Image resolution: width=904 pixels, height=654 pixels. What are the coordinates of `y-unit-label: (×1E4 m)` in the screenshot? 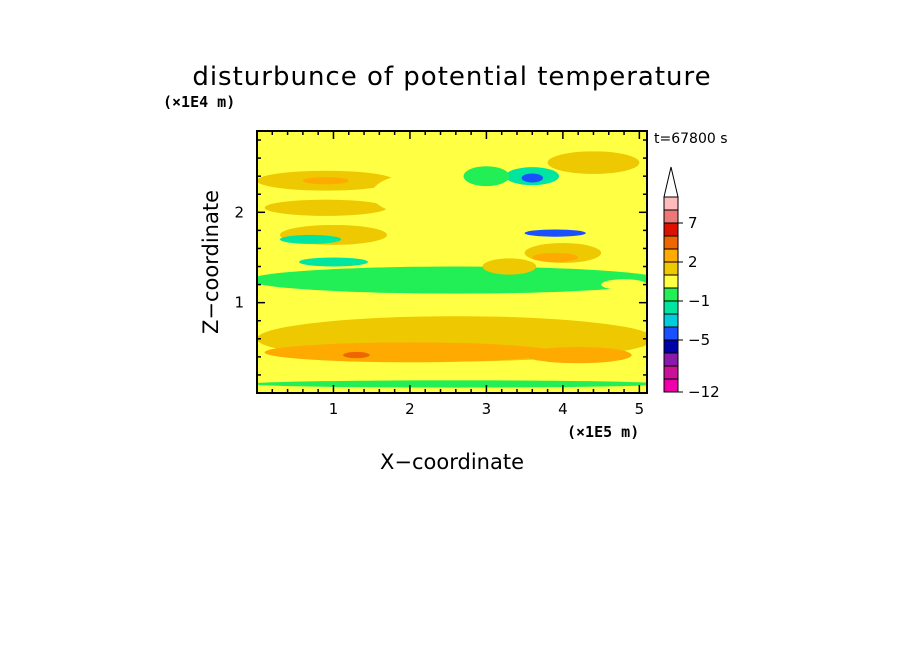 It's located at (199, 102).